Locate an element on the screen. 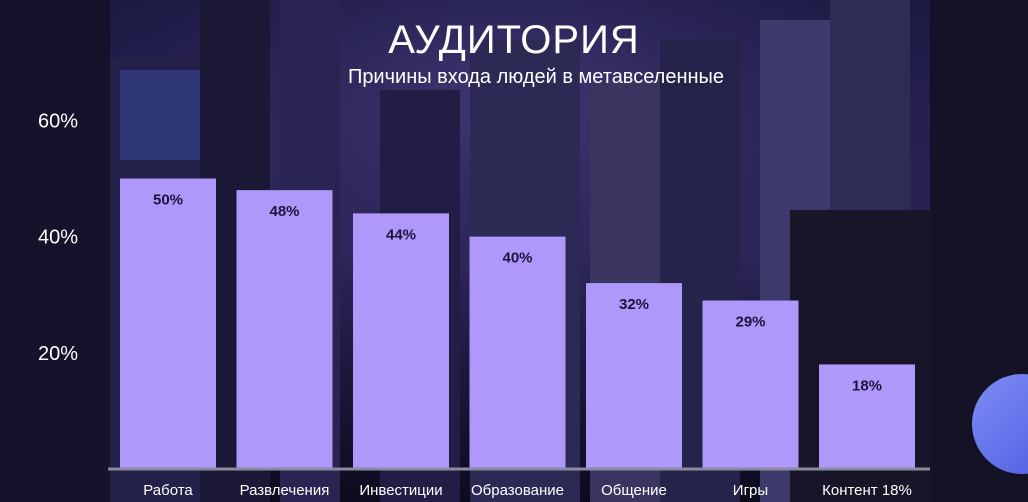 This screenshot has width=1028, height=502. bar-value-label: 32% is located at coordinates (634, 304).